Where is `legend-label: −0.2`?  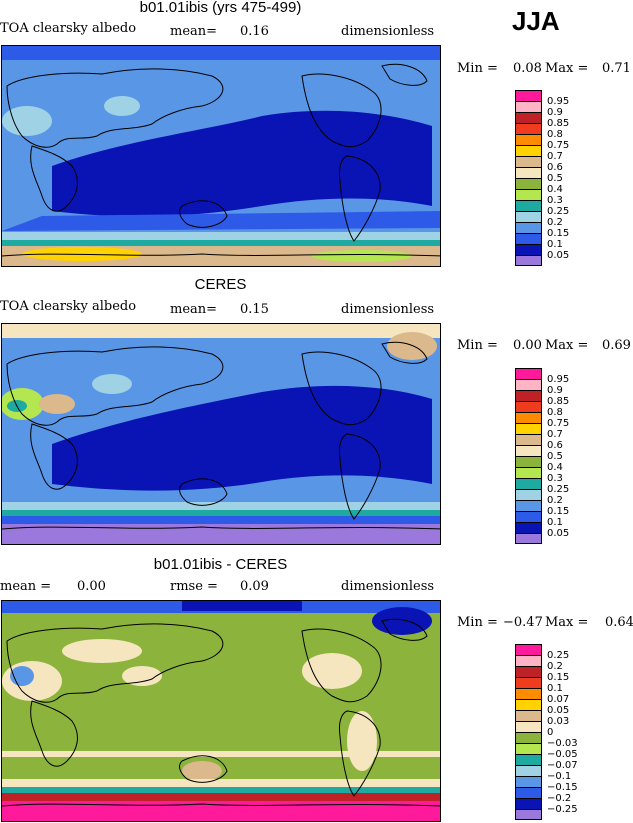
legend-label: −0.2 is located at coordinates (559, 798).